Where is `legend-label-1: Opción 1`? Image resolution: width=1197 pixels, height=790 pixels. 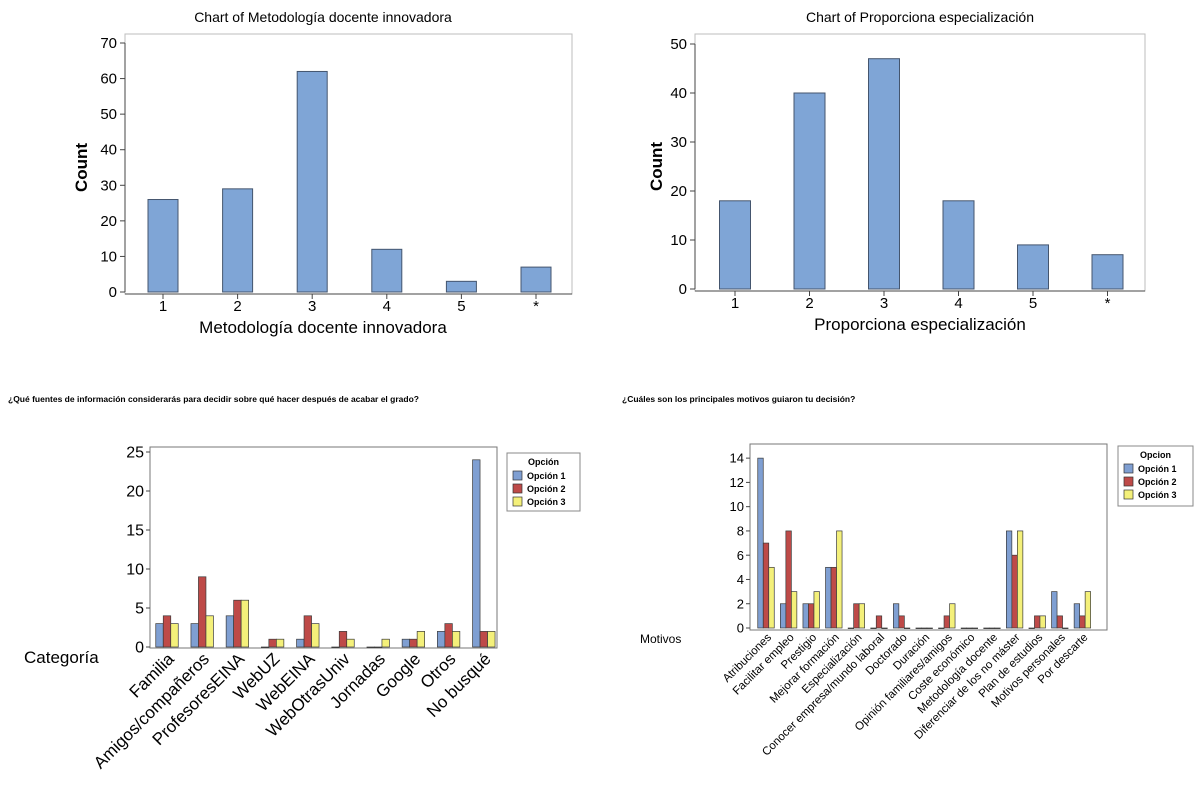 legend-label-1: Opción 1 is located at coordinates (1157, 469).